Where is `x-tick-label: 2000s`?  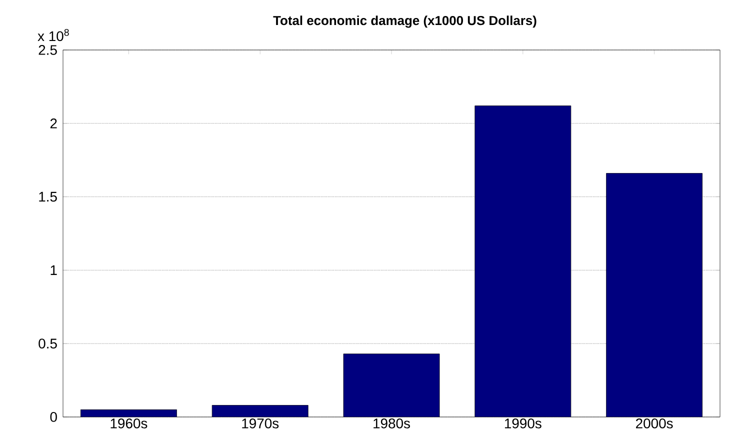 x-tick-label: 2000s is located at coordinates (654, 423).